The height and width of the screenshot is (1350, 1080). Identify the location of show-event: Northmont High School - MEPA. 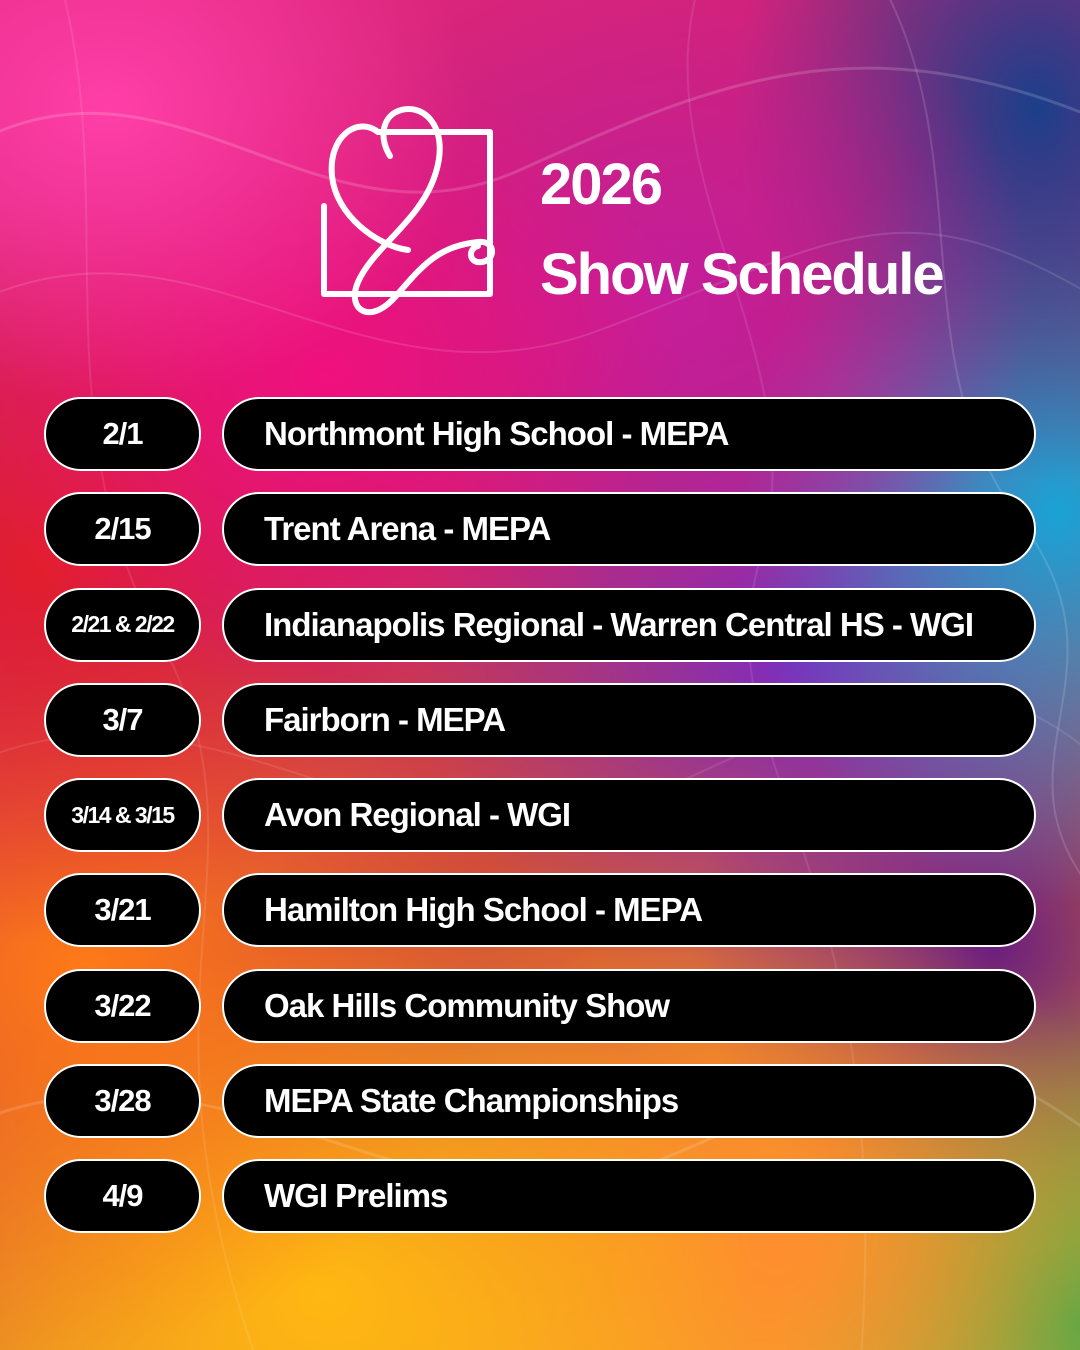
(629, 434).